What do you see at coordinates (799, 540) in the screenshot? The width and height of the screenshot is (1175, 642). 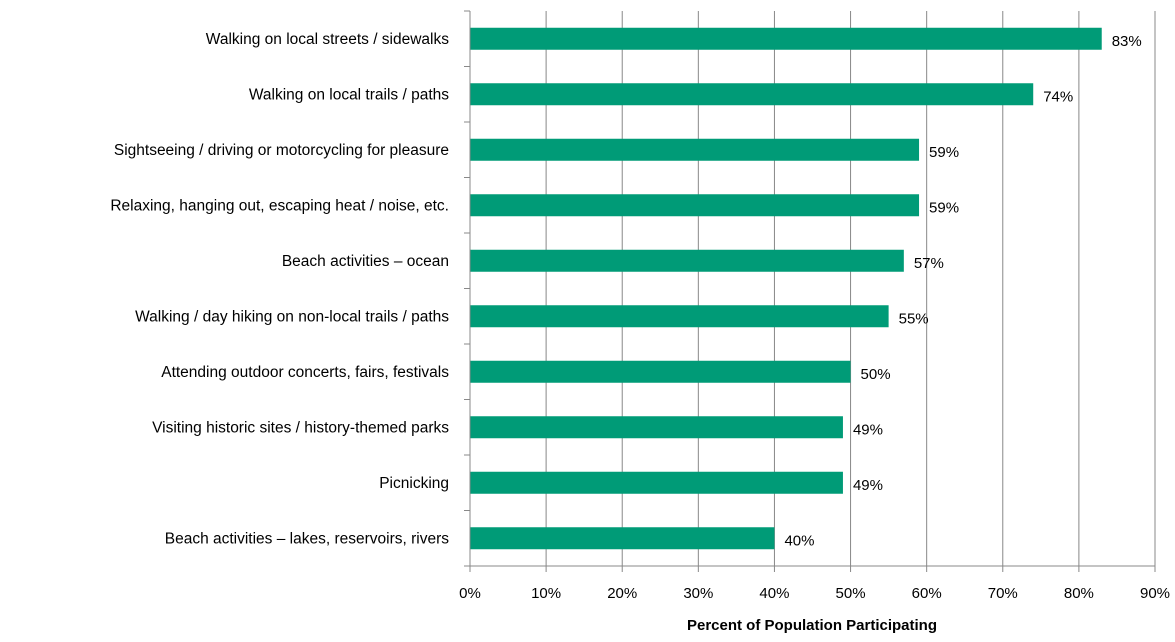 I see `data-label: 40%` at bounding box center [799, 540].